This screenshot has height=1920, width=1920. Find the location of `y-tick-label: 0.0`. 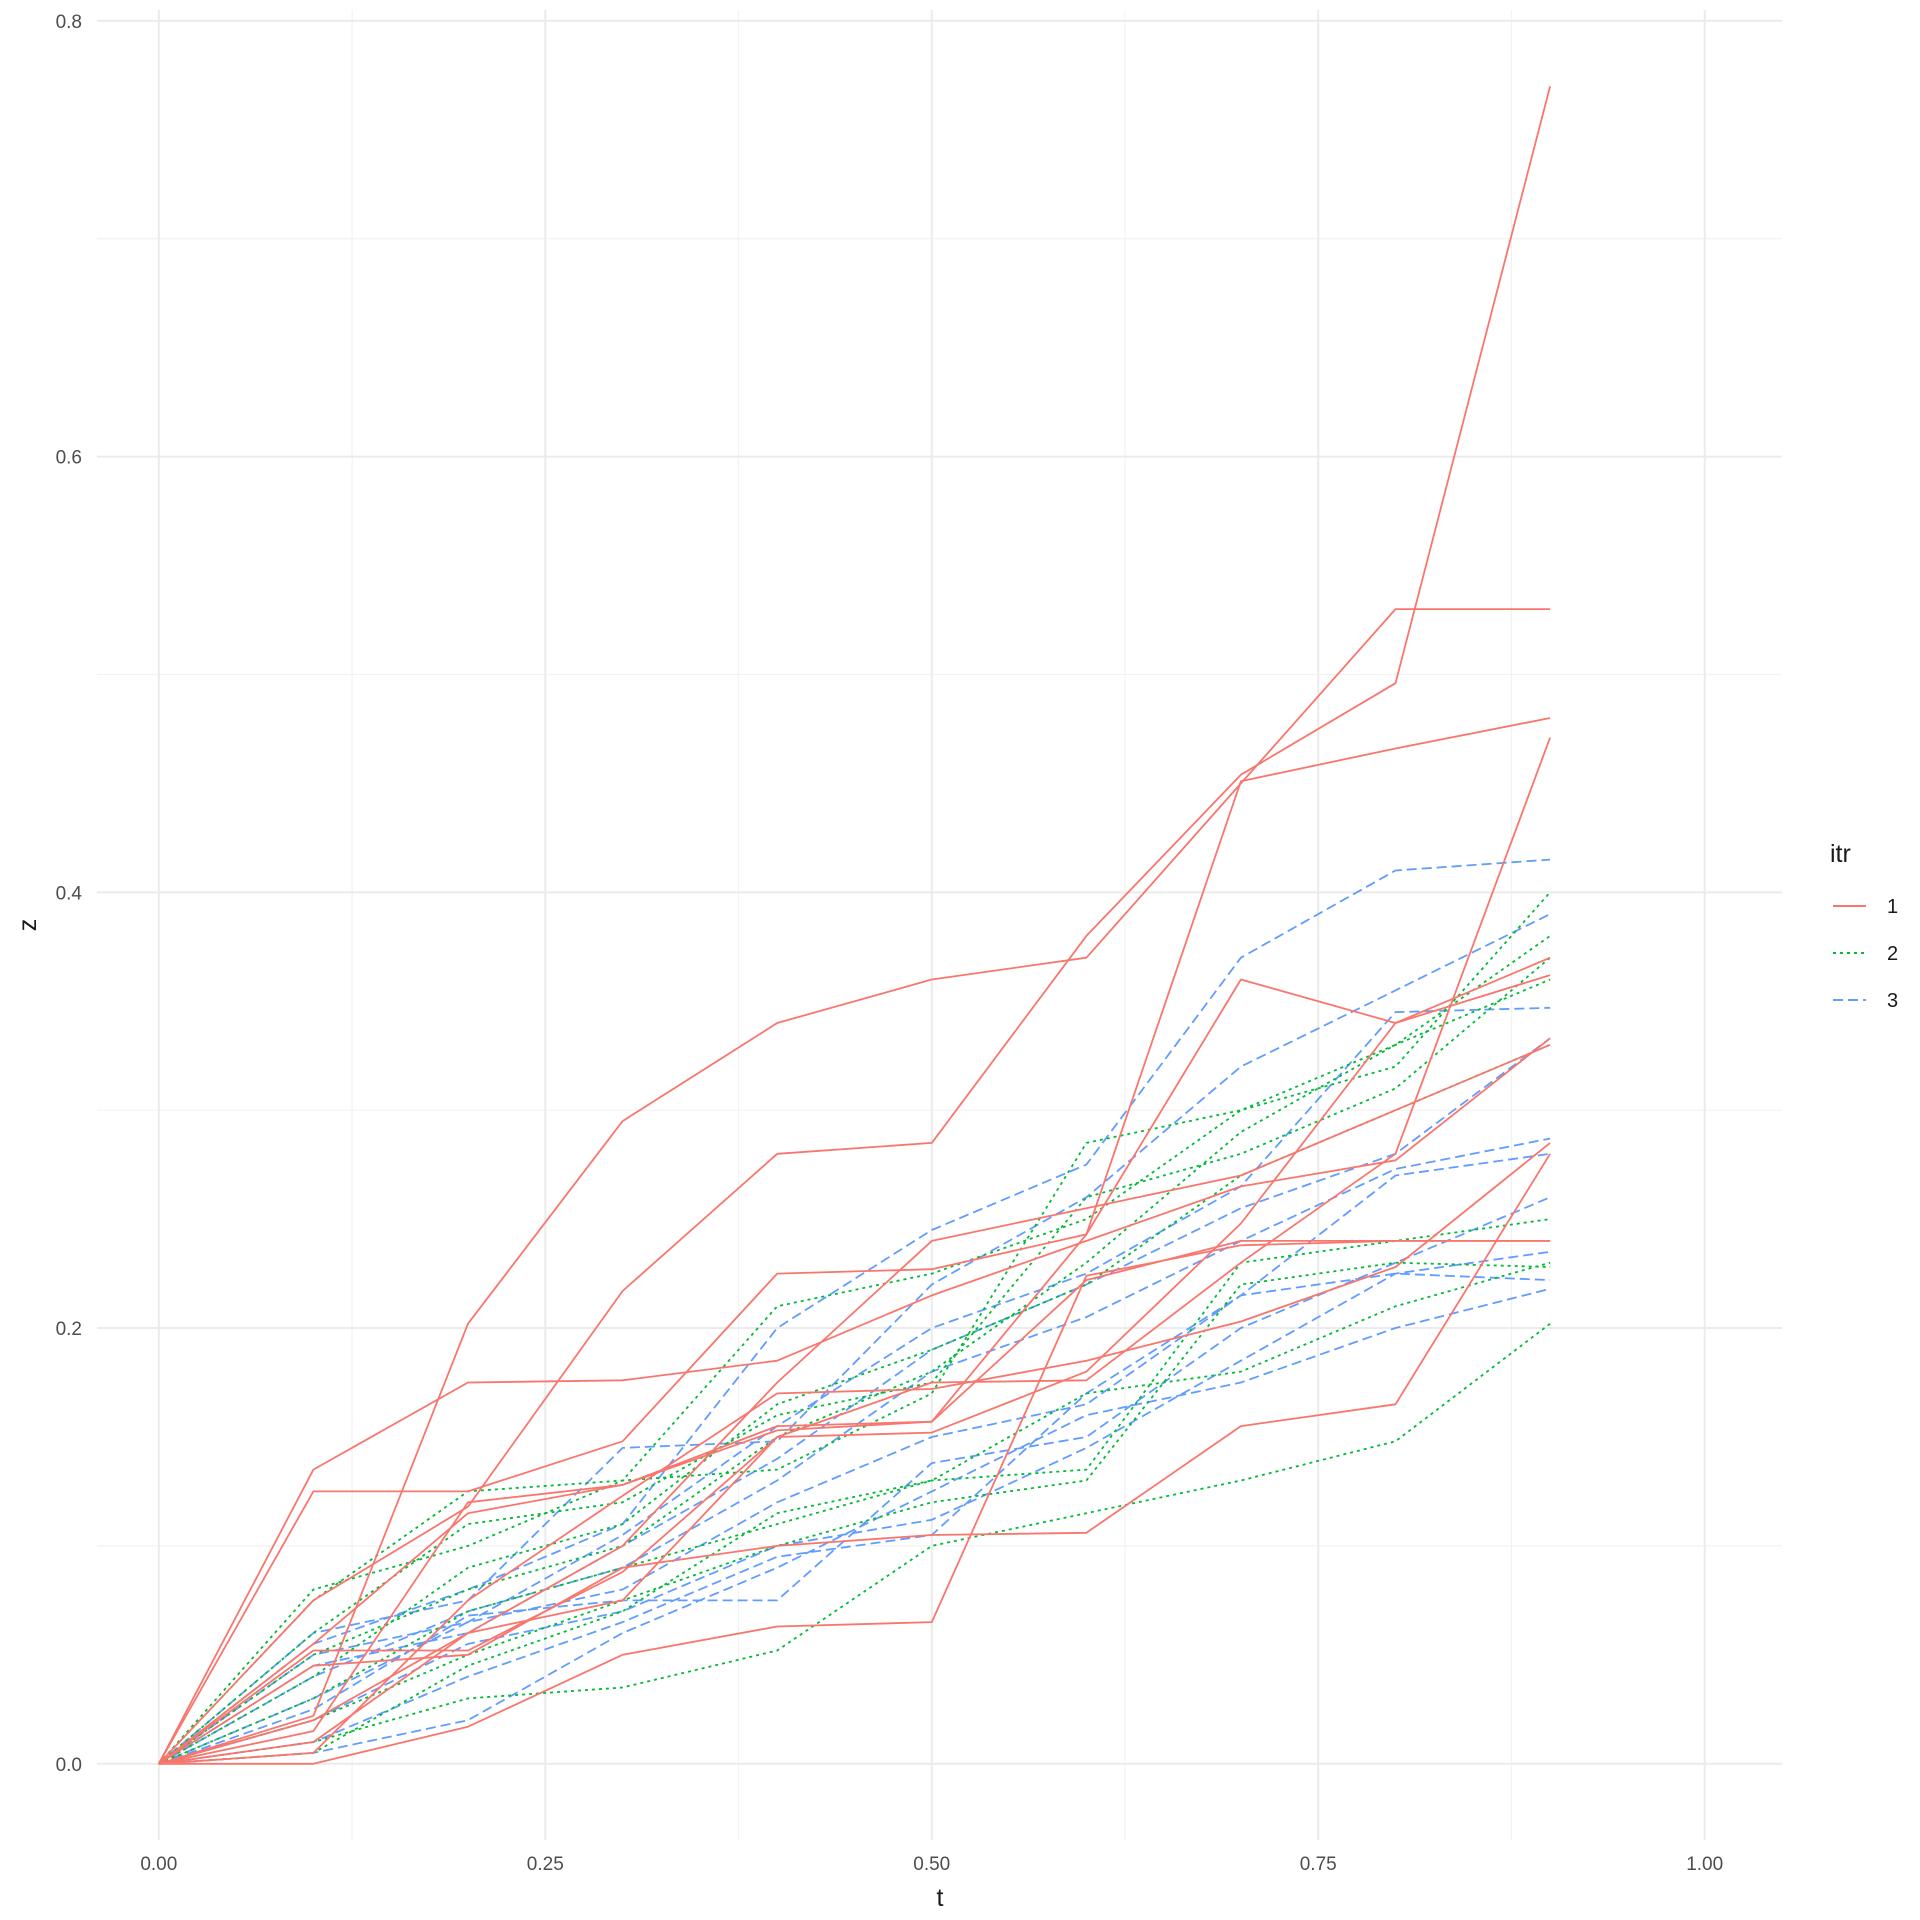

y-tick-label: 0.0 is located at coordinates (69, 1765).